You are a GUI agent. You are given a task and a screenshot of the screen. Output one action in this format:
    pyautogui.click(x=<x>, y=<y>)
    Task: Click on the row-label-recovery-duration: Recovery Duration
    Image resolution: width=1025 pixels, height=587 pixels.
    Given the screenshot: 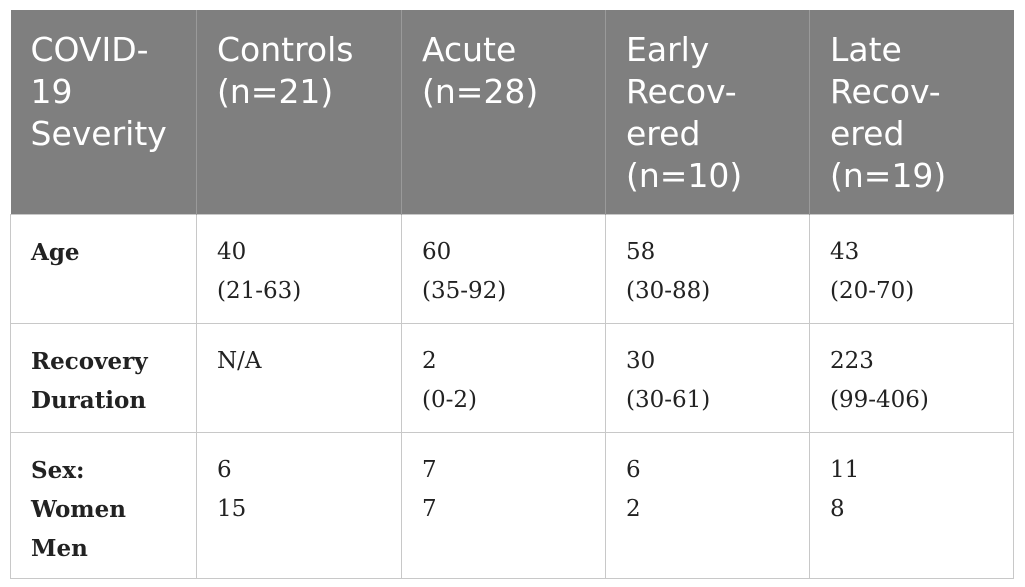 What is the action you would take?
    pyautogui.click(x=103, y=378)
    